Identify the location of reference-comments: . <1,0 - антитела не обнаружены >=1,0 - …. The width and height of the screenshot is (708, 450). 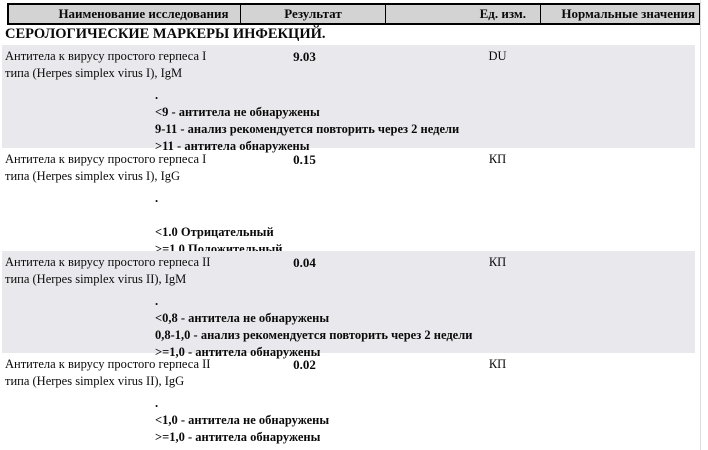
(425, 420).